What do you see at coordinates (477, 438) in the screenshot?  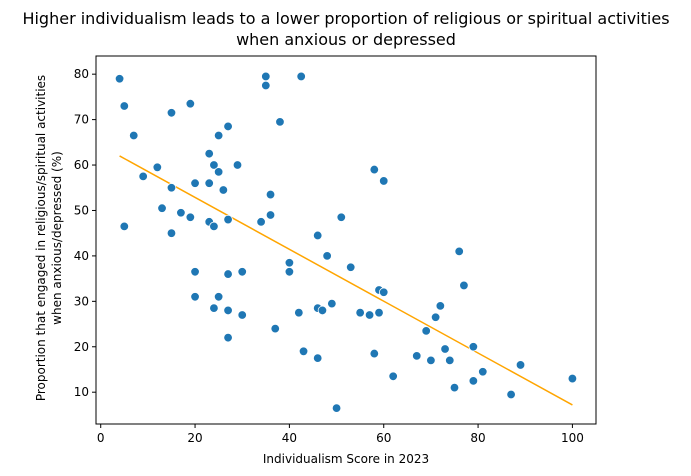 I see `x-tick-label: 80` at bounding box center [477, 438].